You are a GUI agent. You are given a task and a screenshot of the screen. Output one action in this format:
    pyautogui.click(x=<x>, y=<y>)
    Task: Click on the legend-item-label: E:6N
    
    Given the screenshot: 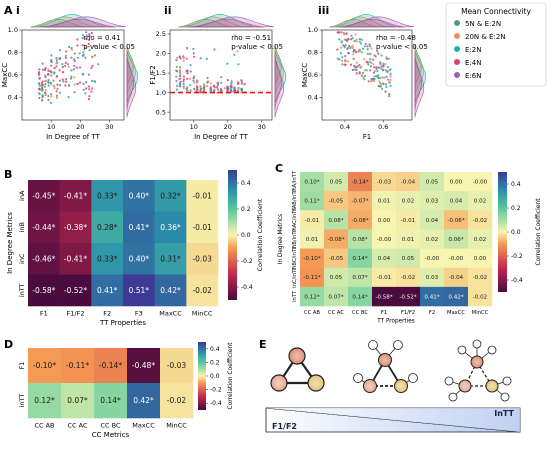 What is the action you would take?
    pyautogui.click(x=473, y=76)
    